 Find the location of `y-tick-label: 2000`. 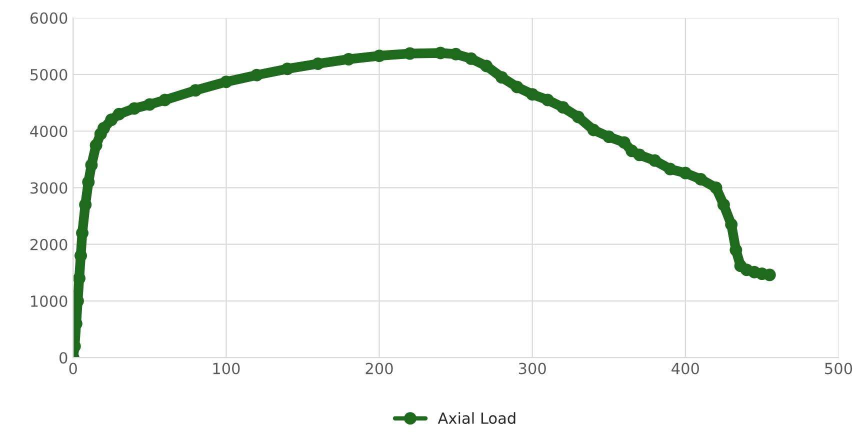

y-tick-label: 2000 is located at coordinates (49, 244).